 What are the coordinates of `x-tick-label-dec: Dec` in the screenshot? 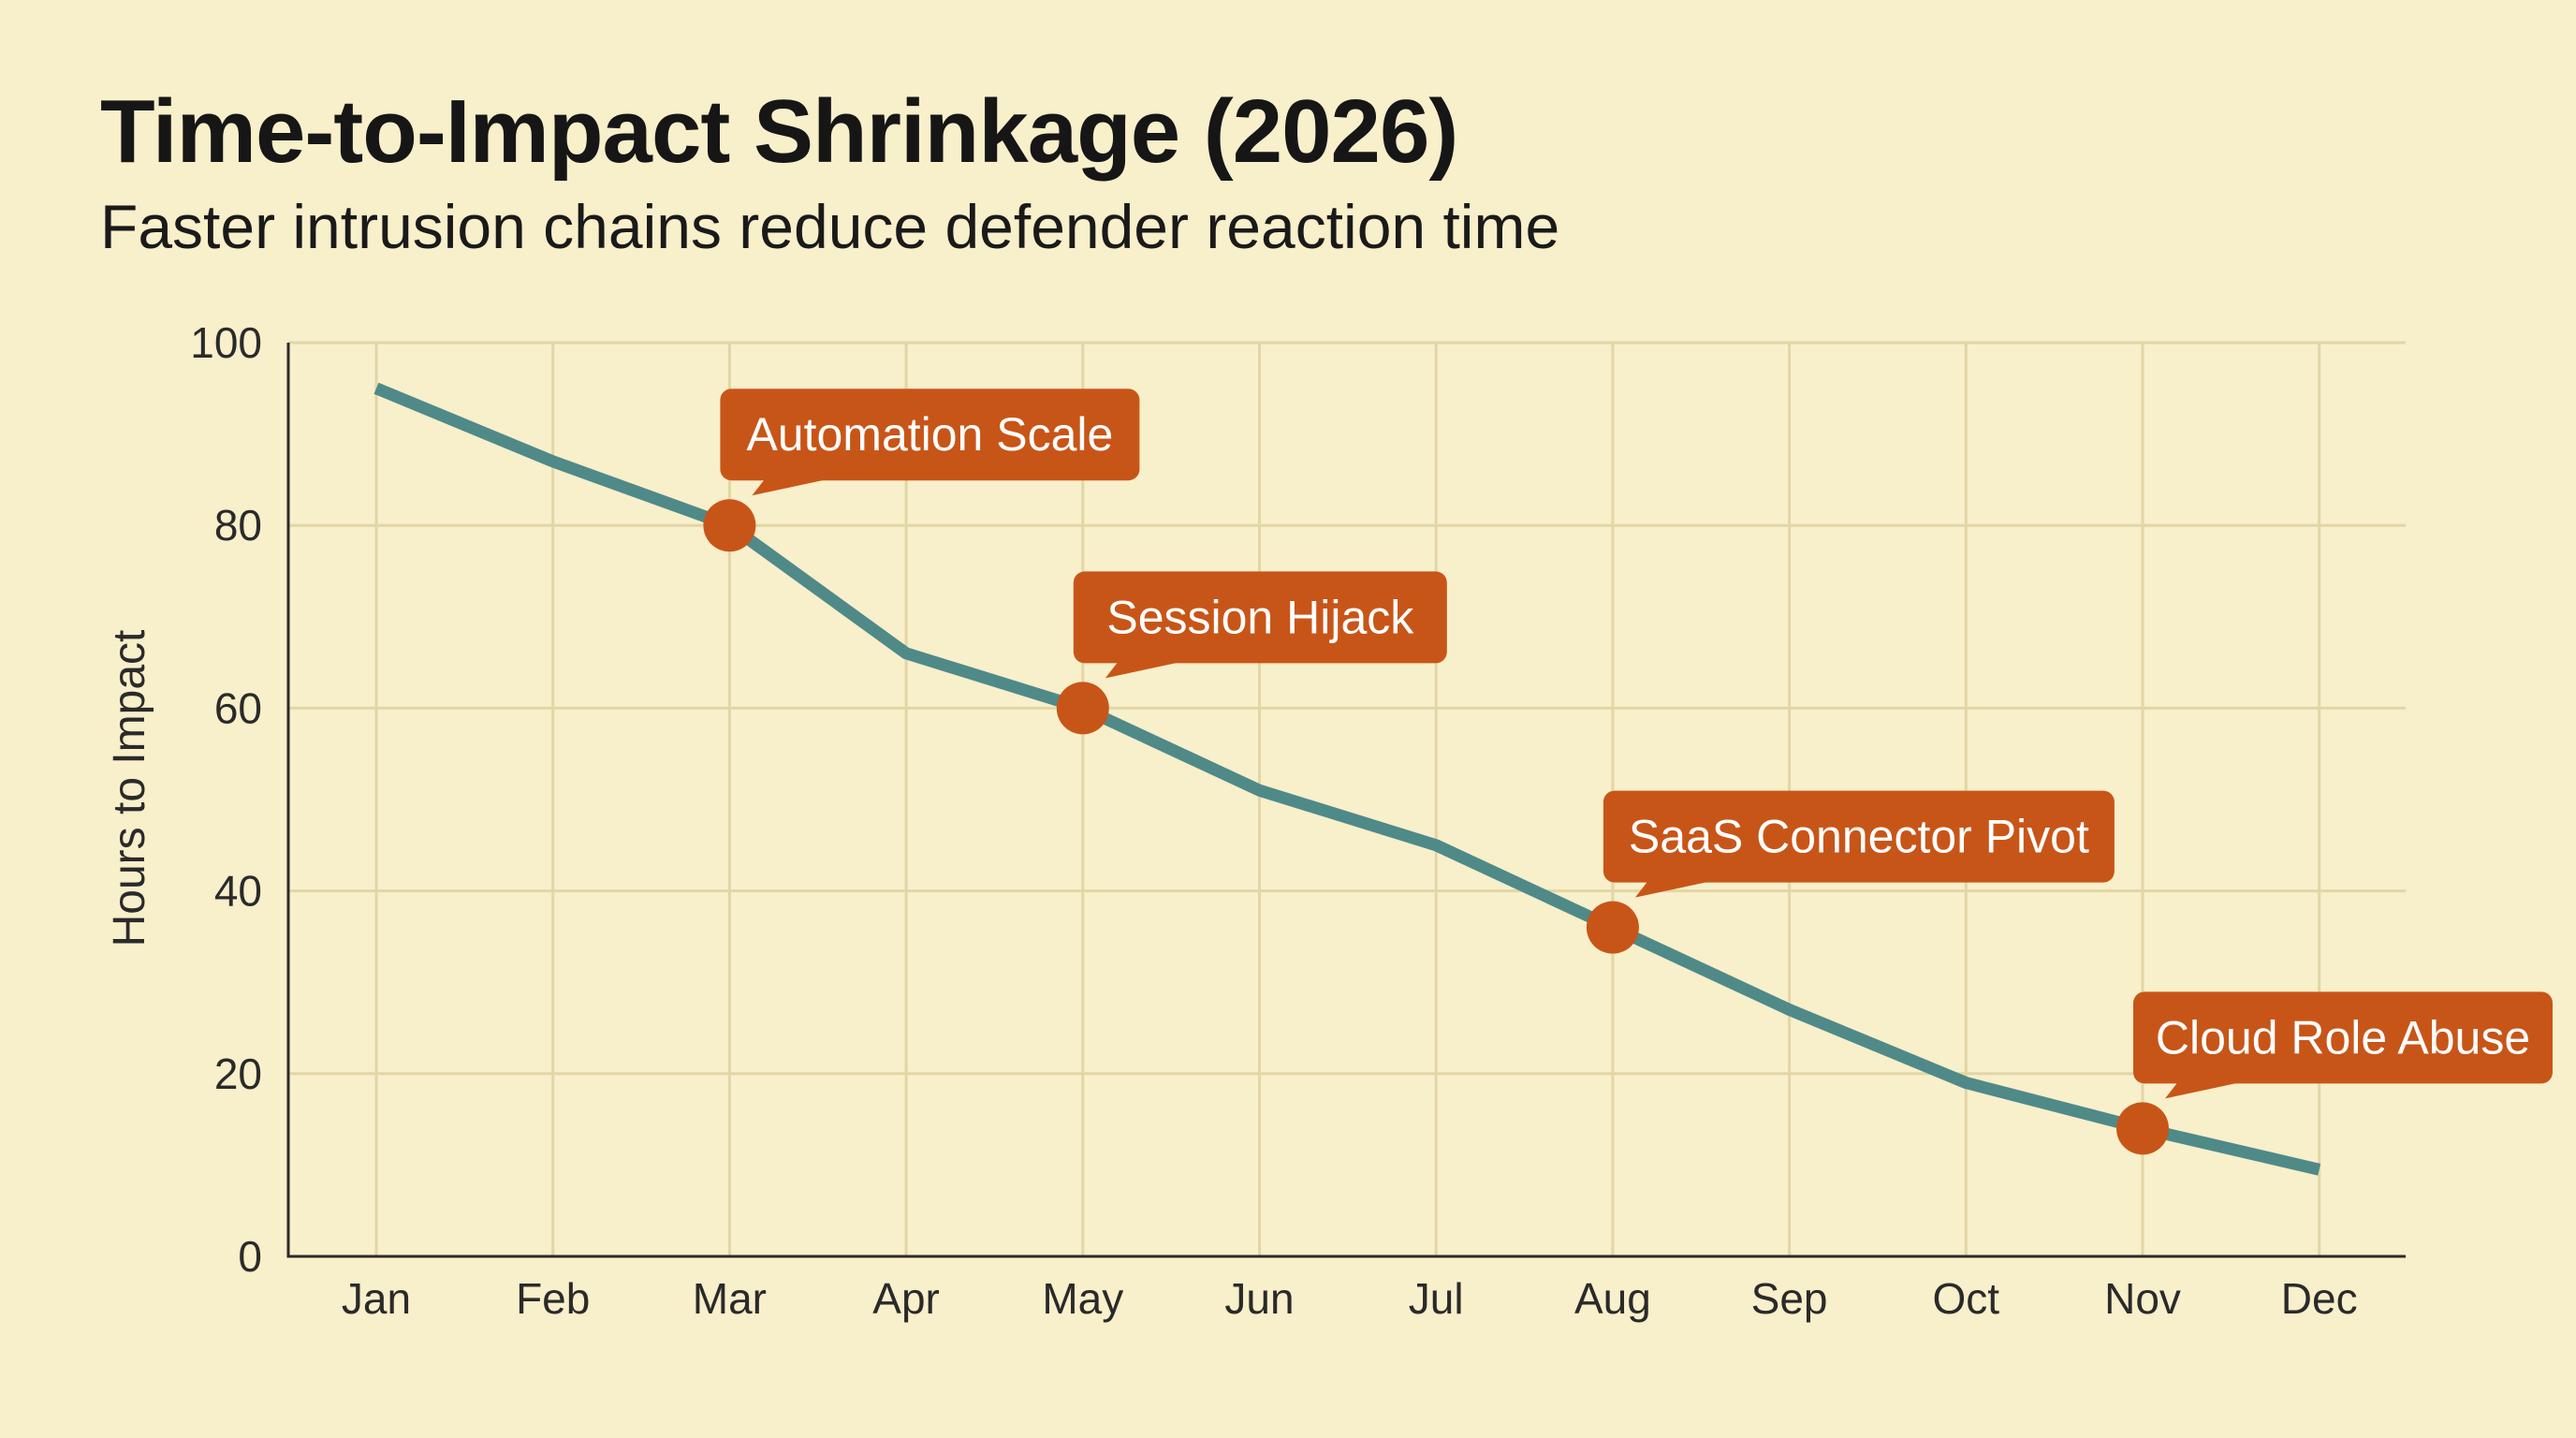 It's located at (2319, 1298).